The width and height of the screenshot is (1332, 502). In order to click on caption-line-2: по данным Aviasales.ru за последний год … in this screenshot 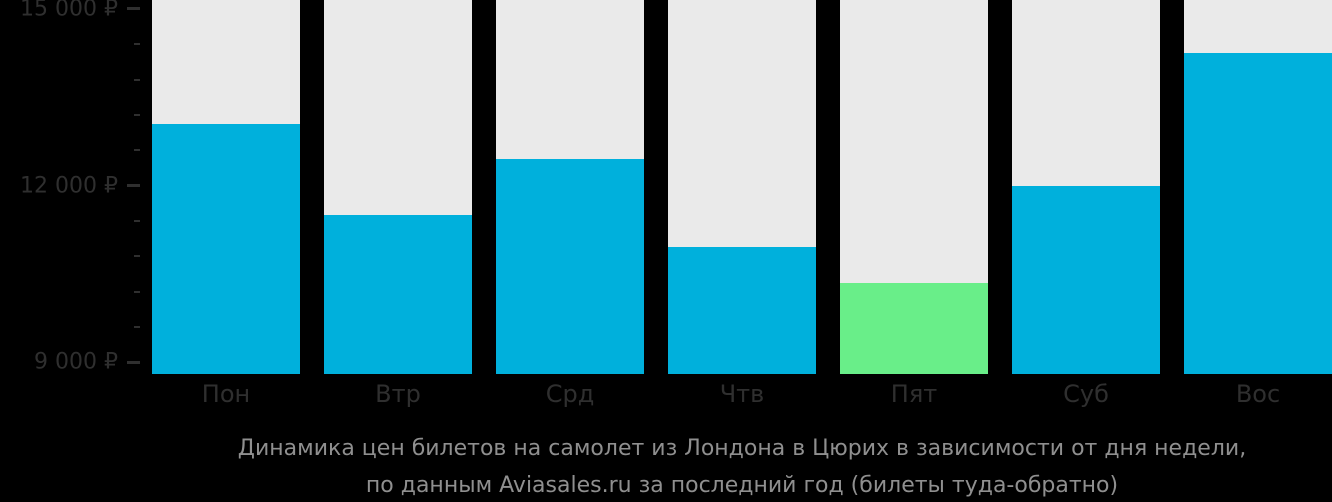, I will do `click(742, 485)`.